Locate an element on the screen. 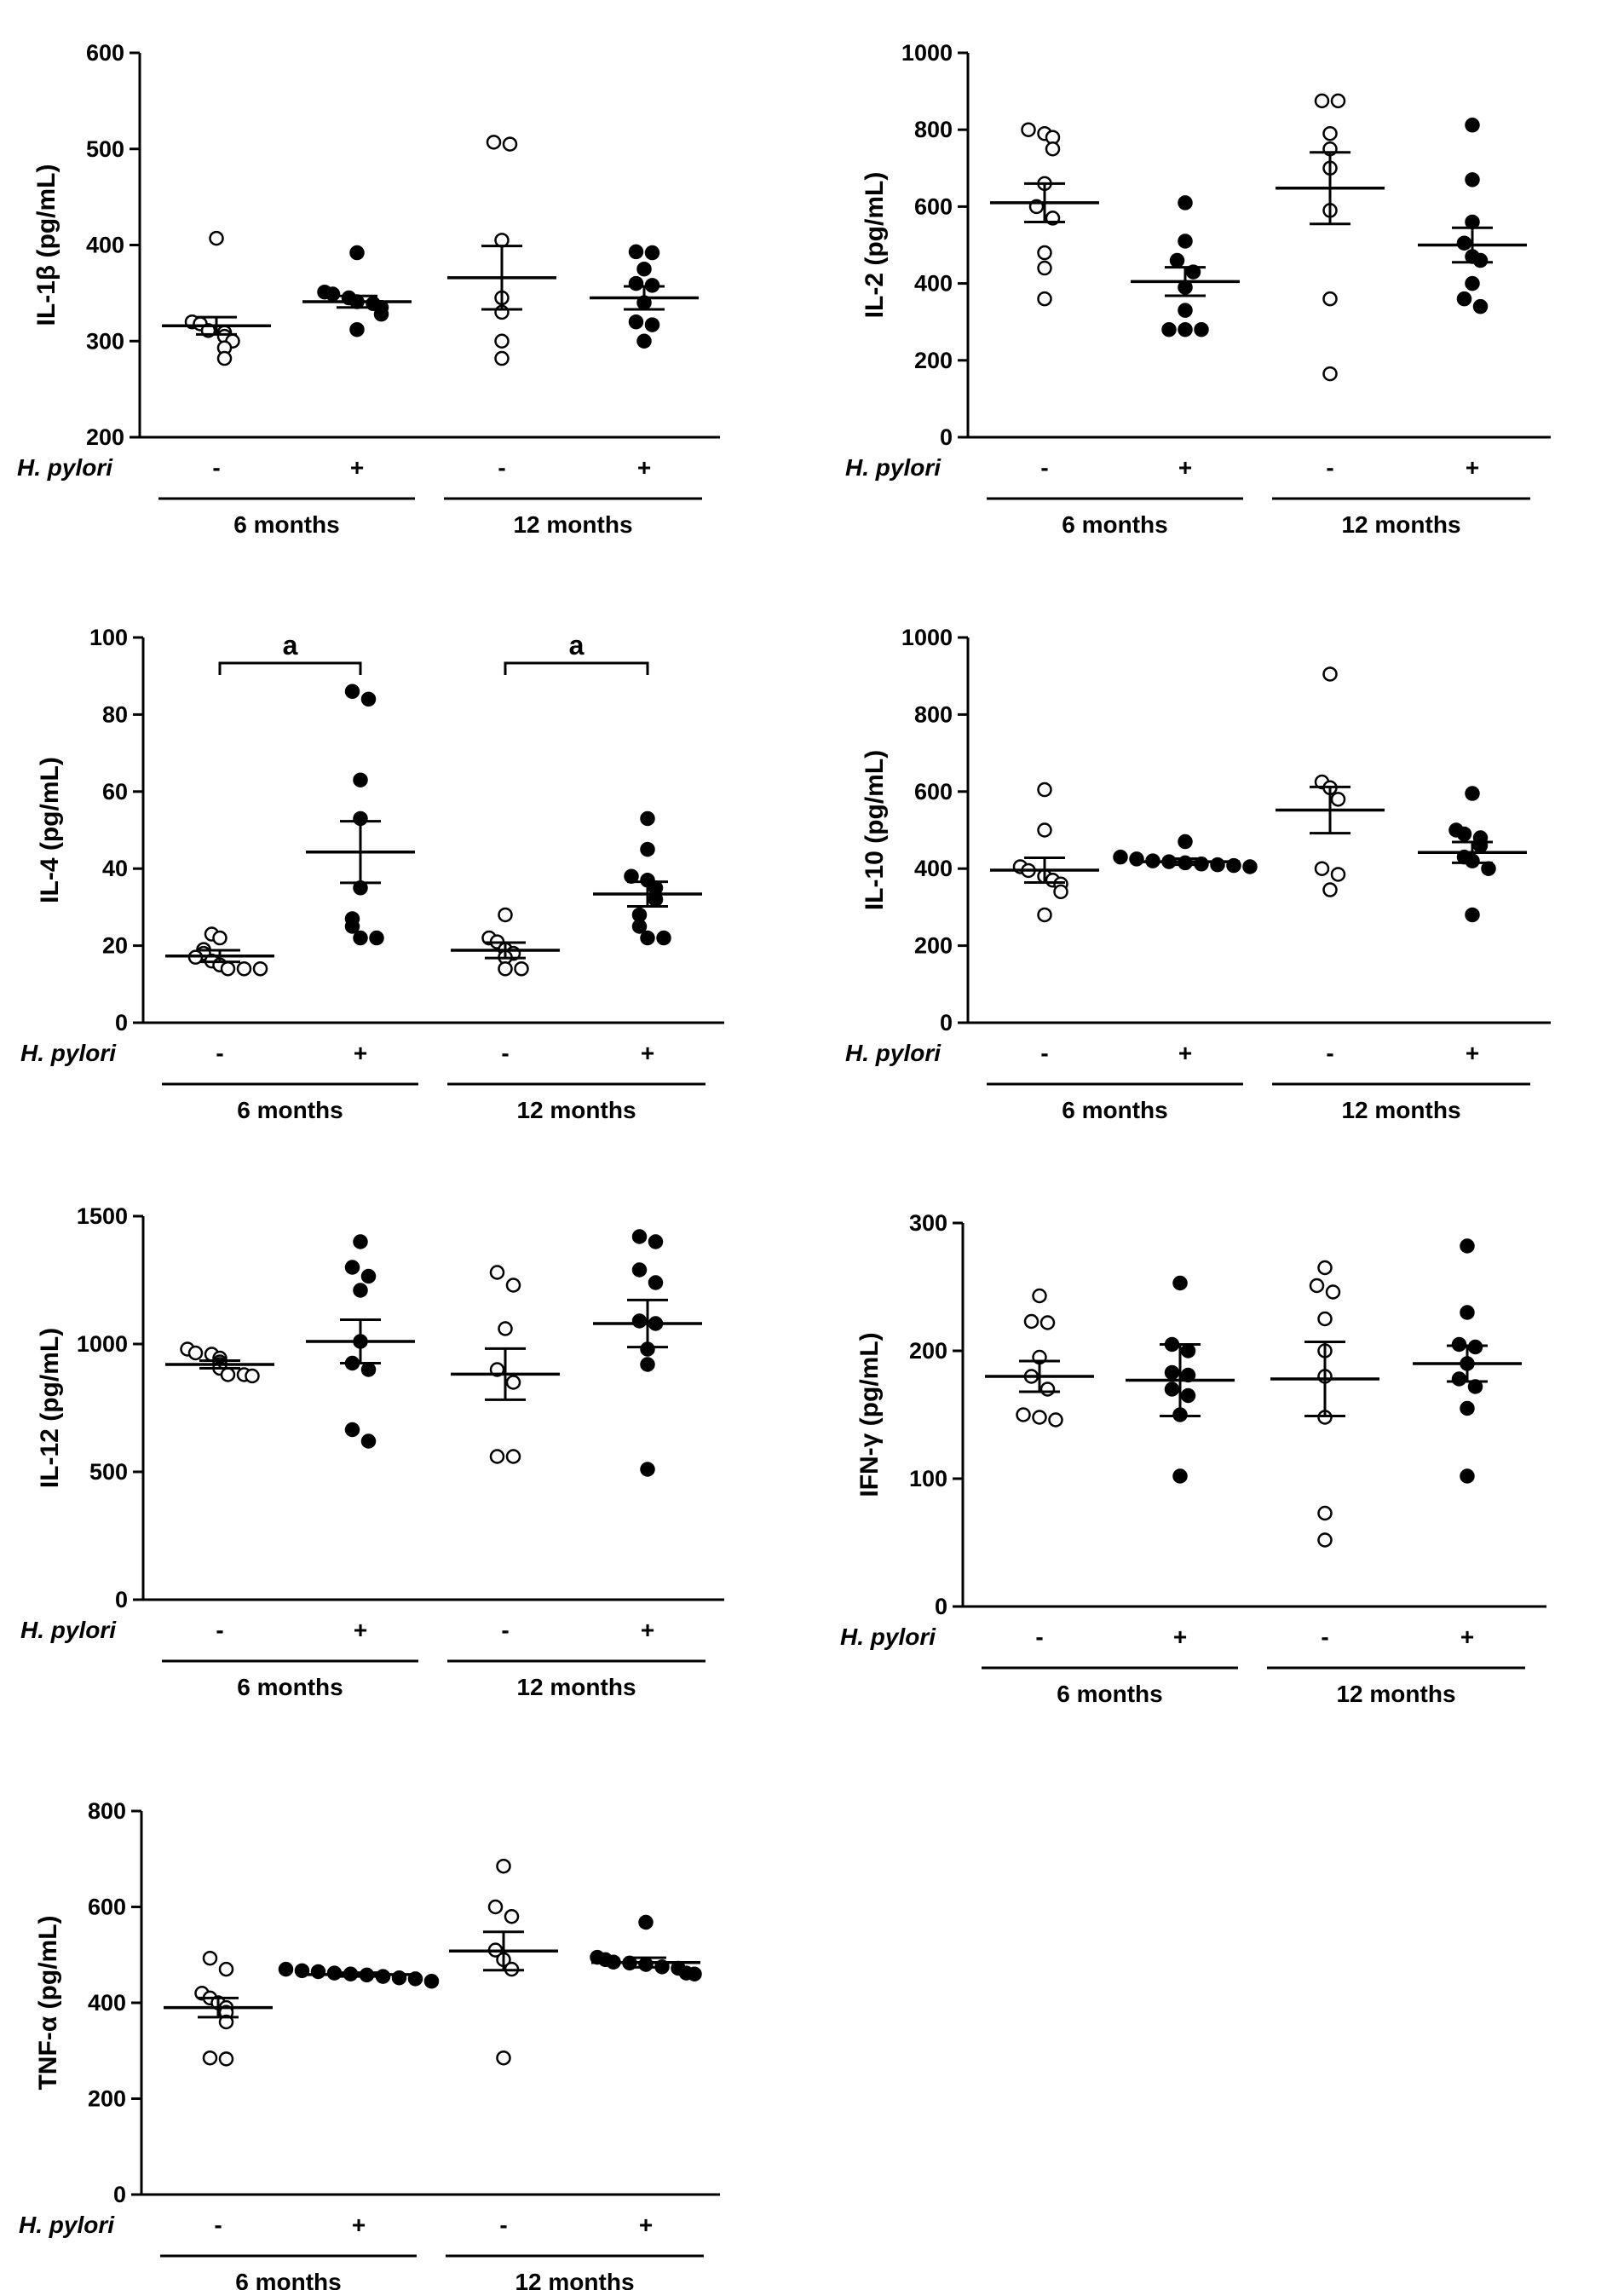  y-tick-label: 300 is located at coordinates (928, 1223).